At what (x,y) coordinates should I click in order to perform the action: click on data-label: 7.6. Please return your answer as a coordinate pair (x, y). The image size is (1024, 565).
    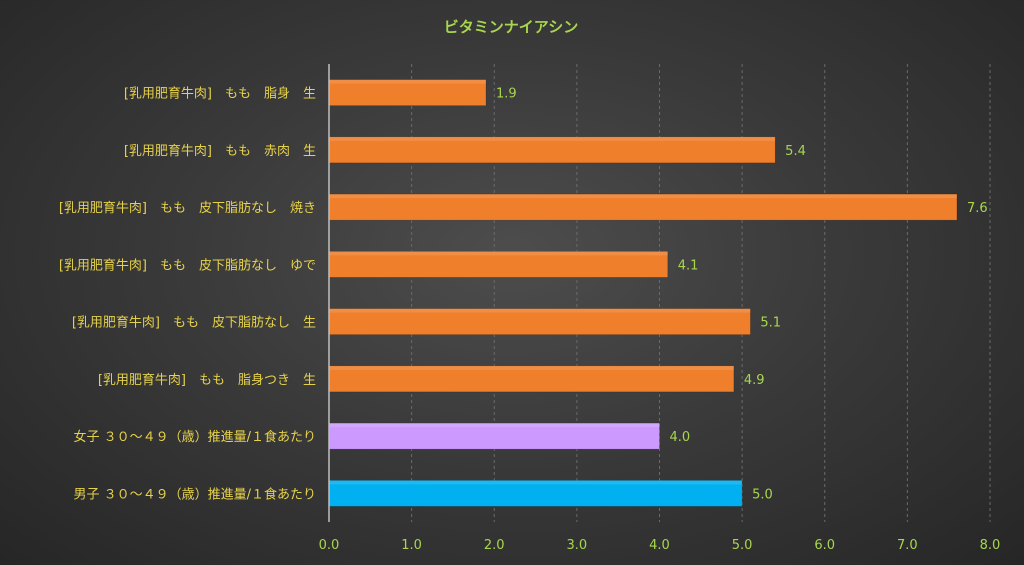
    Looking at the image, I should click on (977, 208).